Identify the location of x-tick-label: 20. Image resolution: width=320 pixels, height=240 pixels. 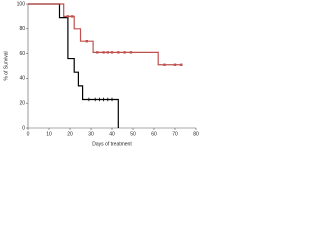
(70, 134).